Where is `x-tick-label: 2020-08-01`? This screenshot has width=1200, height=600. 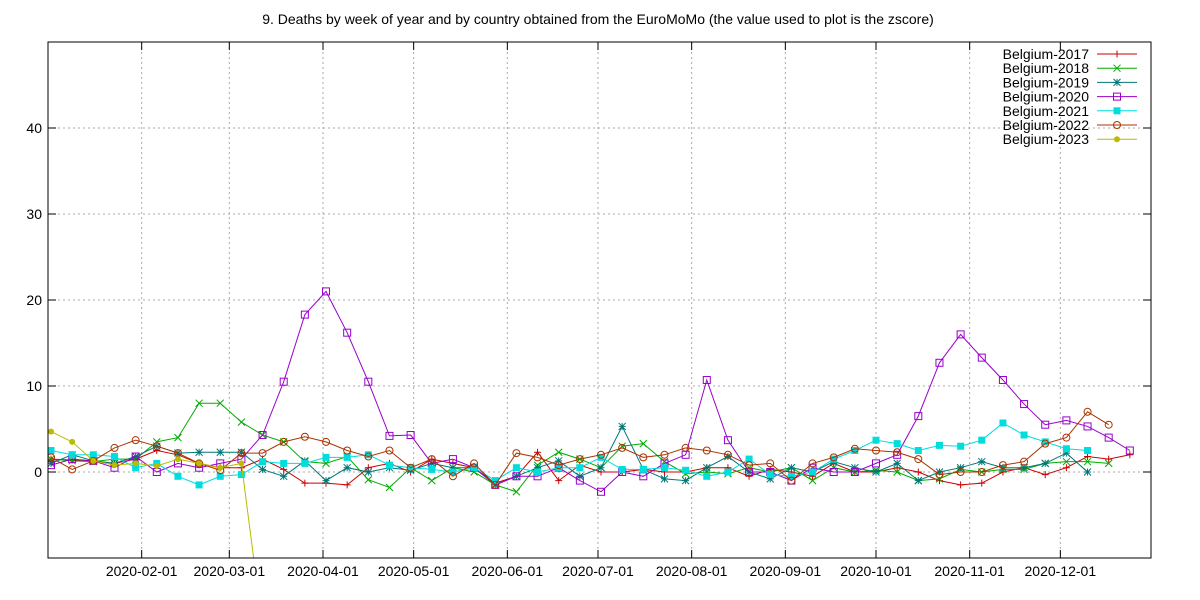 x-tick-label: 2020-08-01 is located at coordinates (692, 571).